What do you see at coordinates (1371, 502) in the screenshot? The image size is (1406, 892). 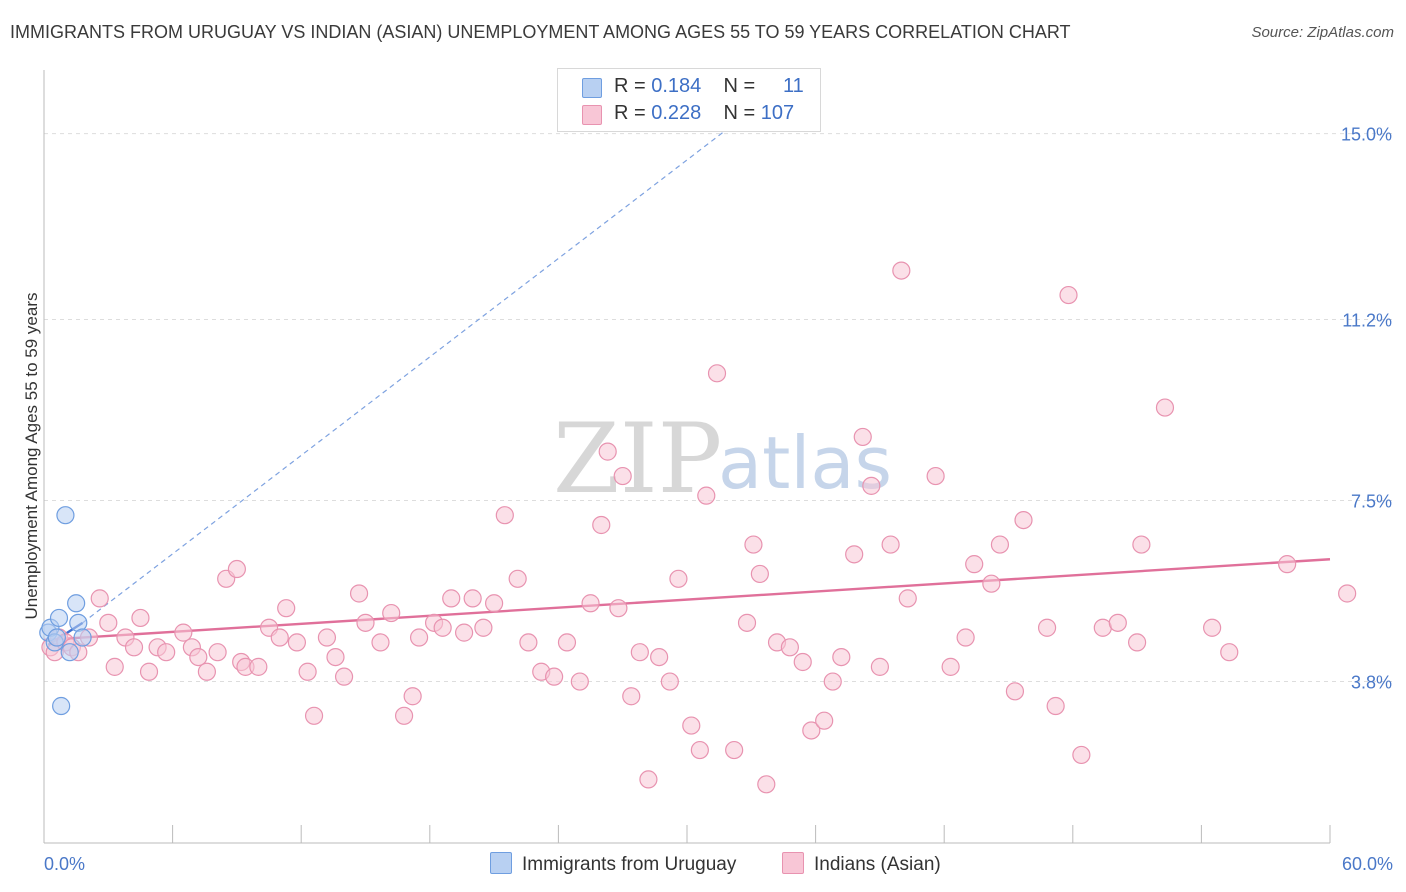 I see `y-tick-label: 7.5%` at bounding box center [1371, 502].